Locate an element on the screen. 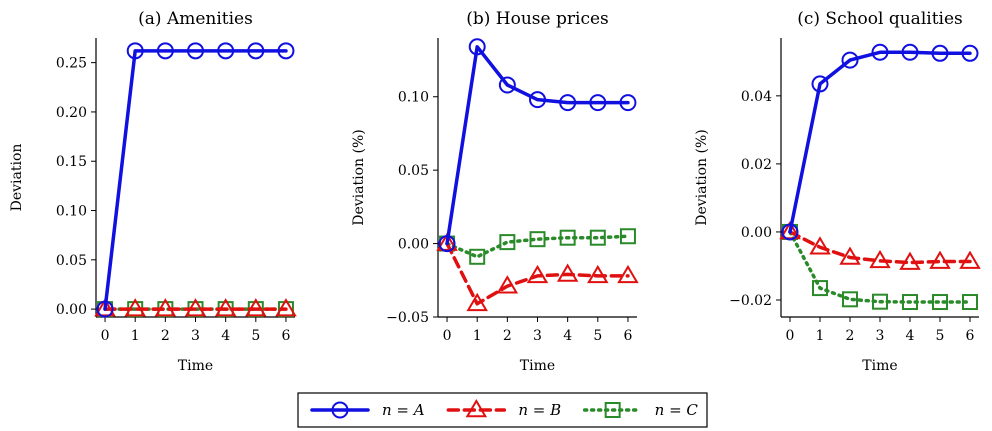 The image size is (992, 431). y-tick-label: 0.25 is located at coordinates (71, 64).